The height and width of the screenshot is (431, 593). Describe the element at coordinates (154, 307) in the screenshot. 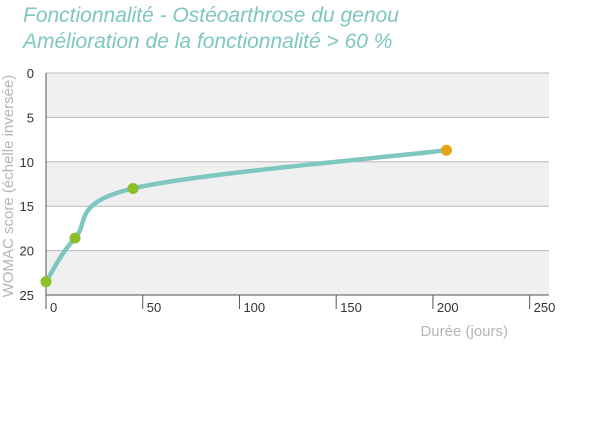

I see `x-tick-label: 50` at that location.